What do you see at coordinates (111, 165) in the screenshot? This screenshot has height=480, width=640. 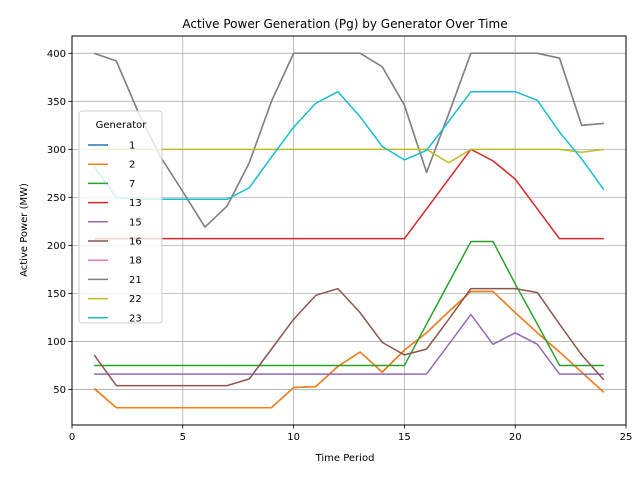 I see `legend-item-2: 2` at bounding box center [111, 165].